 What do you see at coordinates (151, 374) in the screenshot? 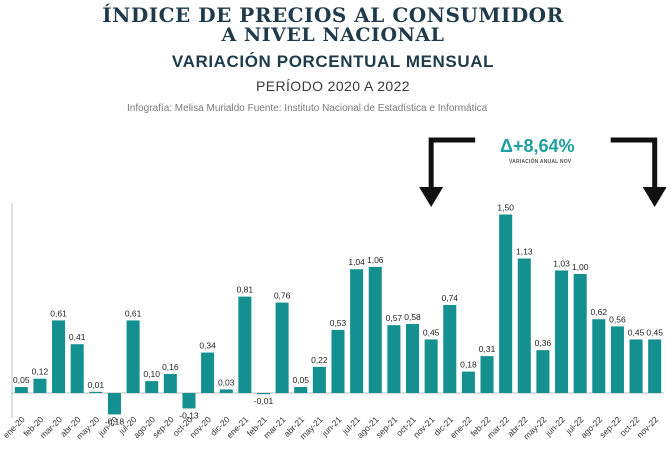
I see `data-label: 0,10` at bounding box center [151, 374].